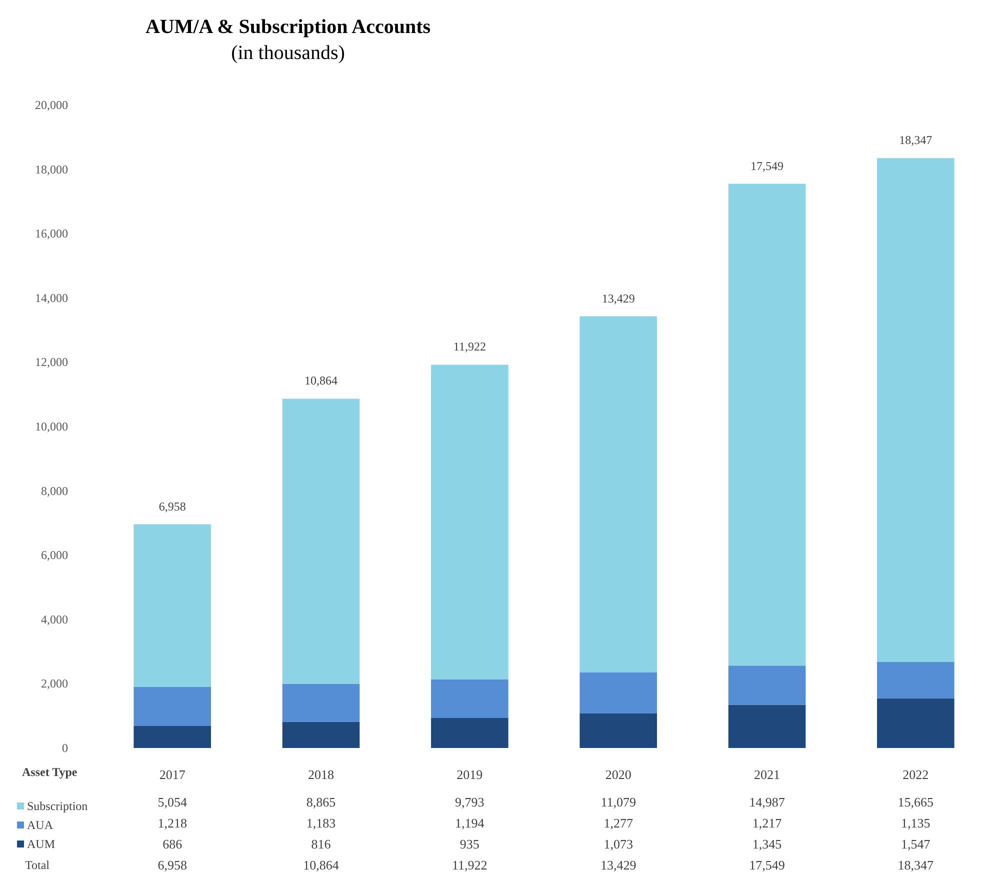 This screenshot has width=995, height=877. Describe the element at coordinates (767, 774) in the screenshot. I see `x-tick-label: 2021` at that location.